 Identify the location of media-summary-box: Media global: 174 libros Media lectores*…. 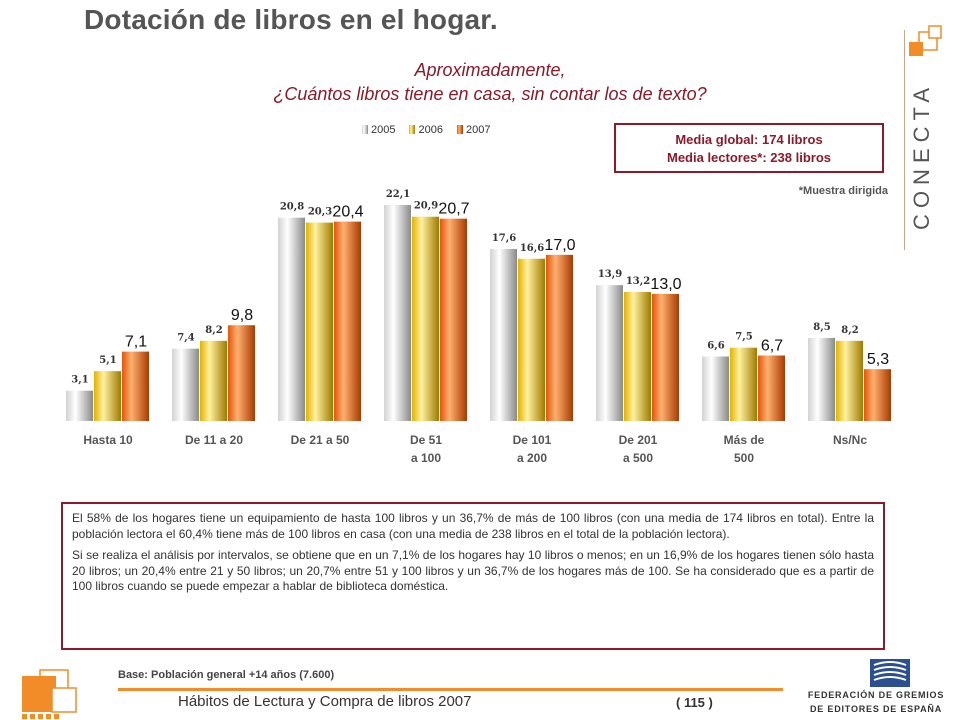
(749, 148).